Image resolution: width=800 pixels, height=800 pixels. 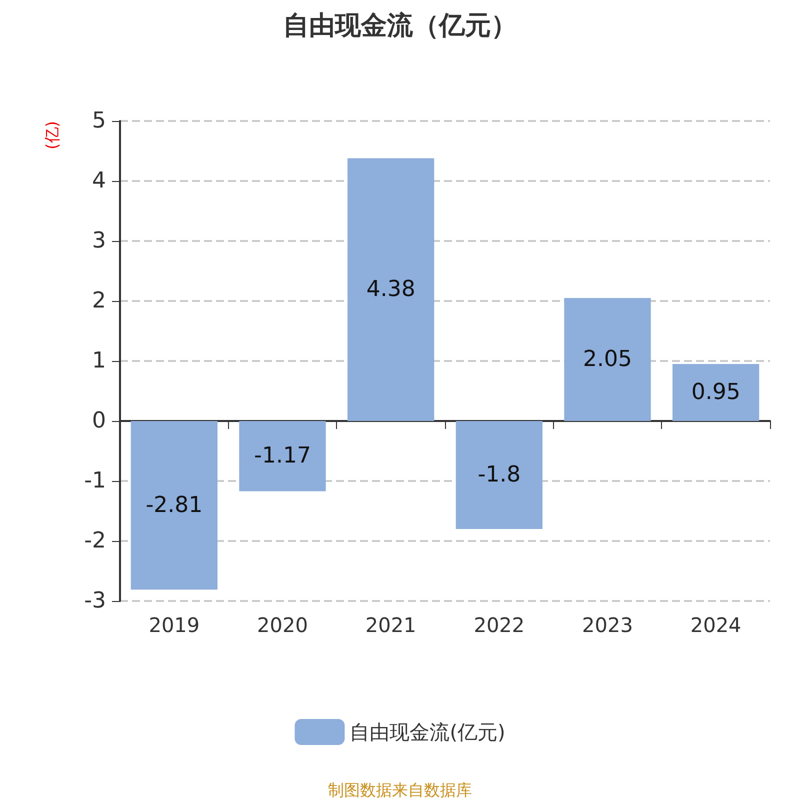 I want to click on data-label: -1.8, so click(x=499, y=475).